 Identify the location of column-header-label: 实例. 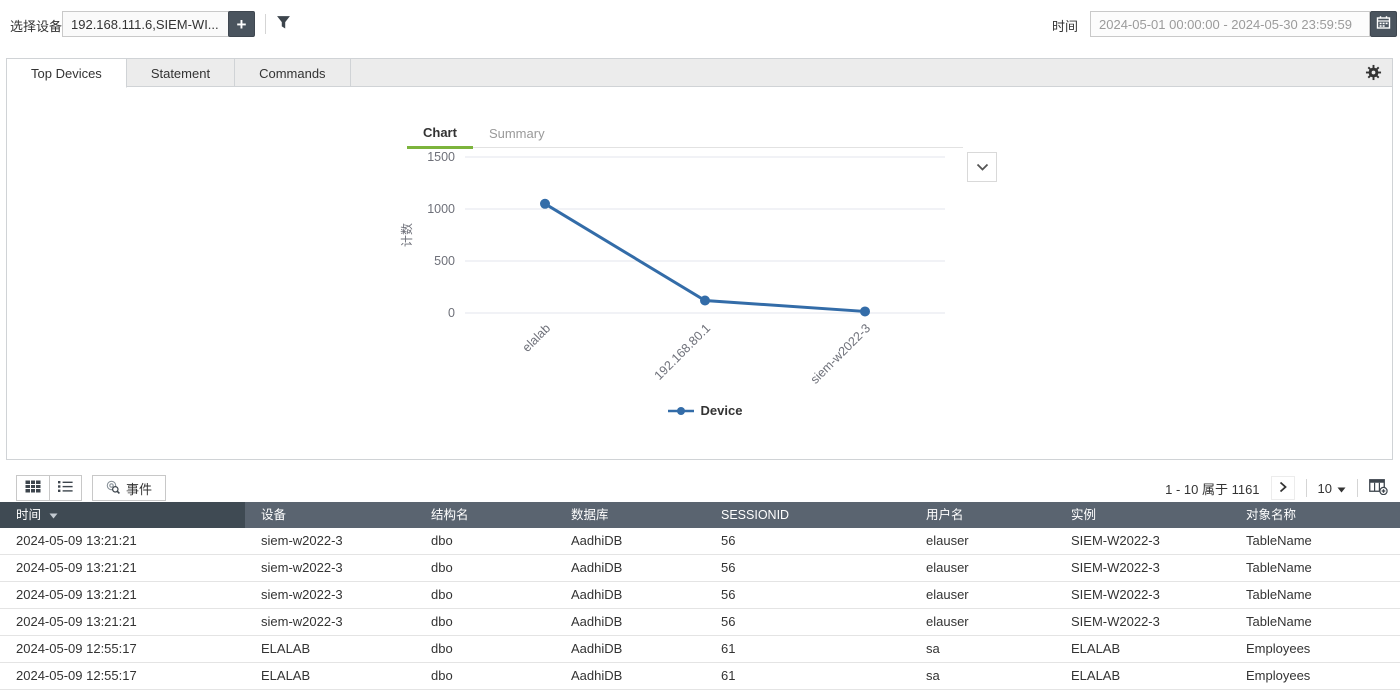
(1084, 515).